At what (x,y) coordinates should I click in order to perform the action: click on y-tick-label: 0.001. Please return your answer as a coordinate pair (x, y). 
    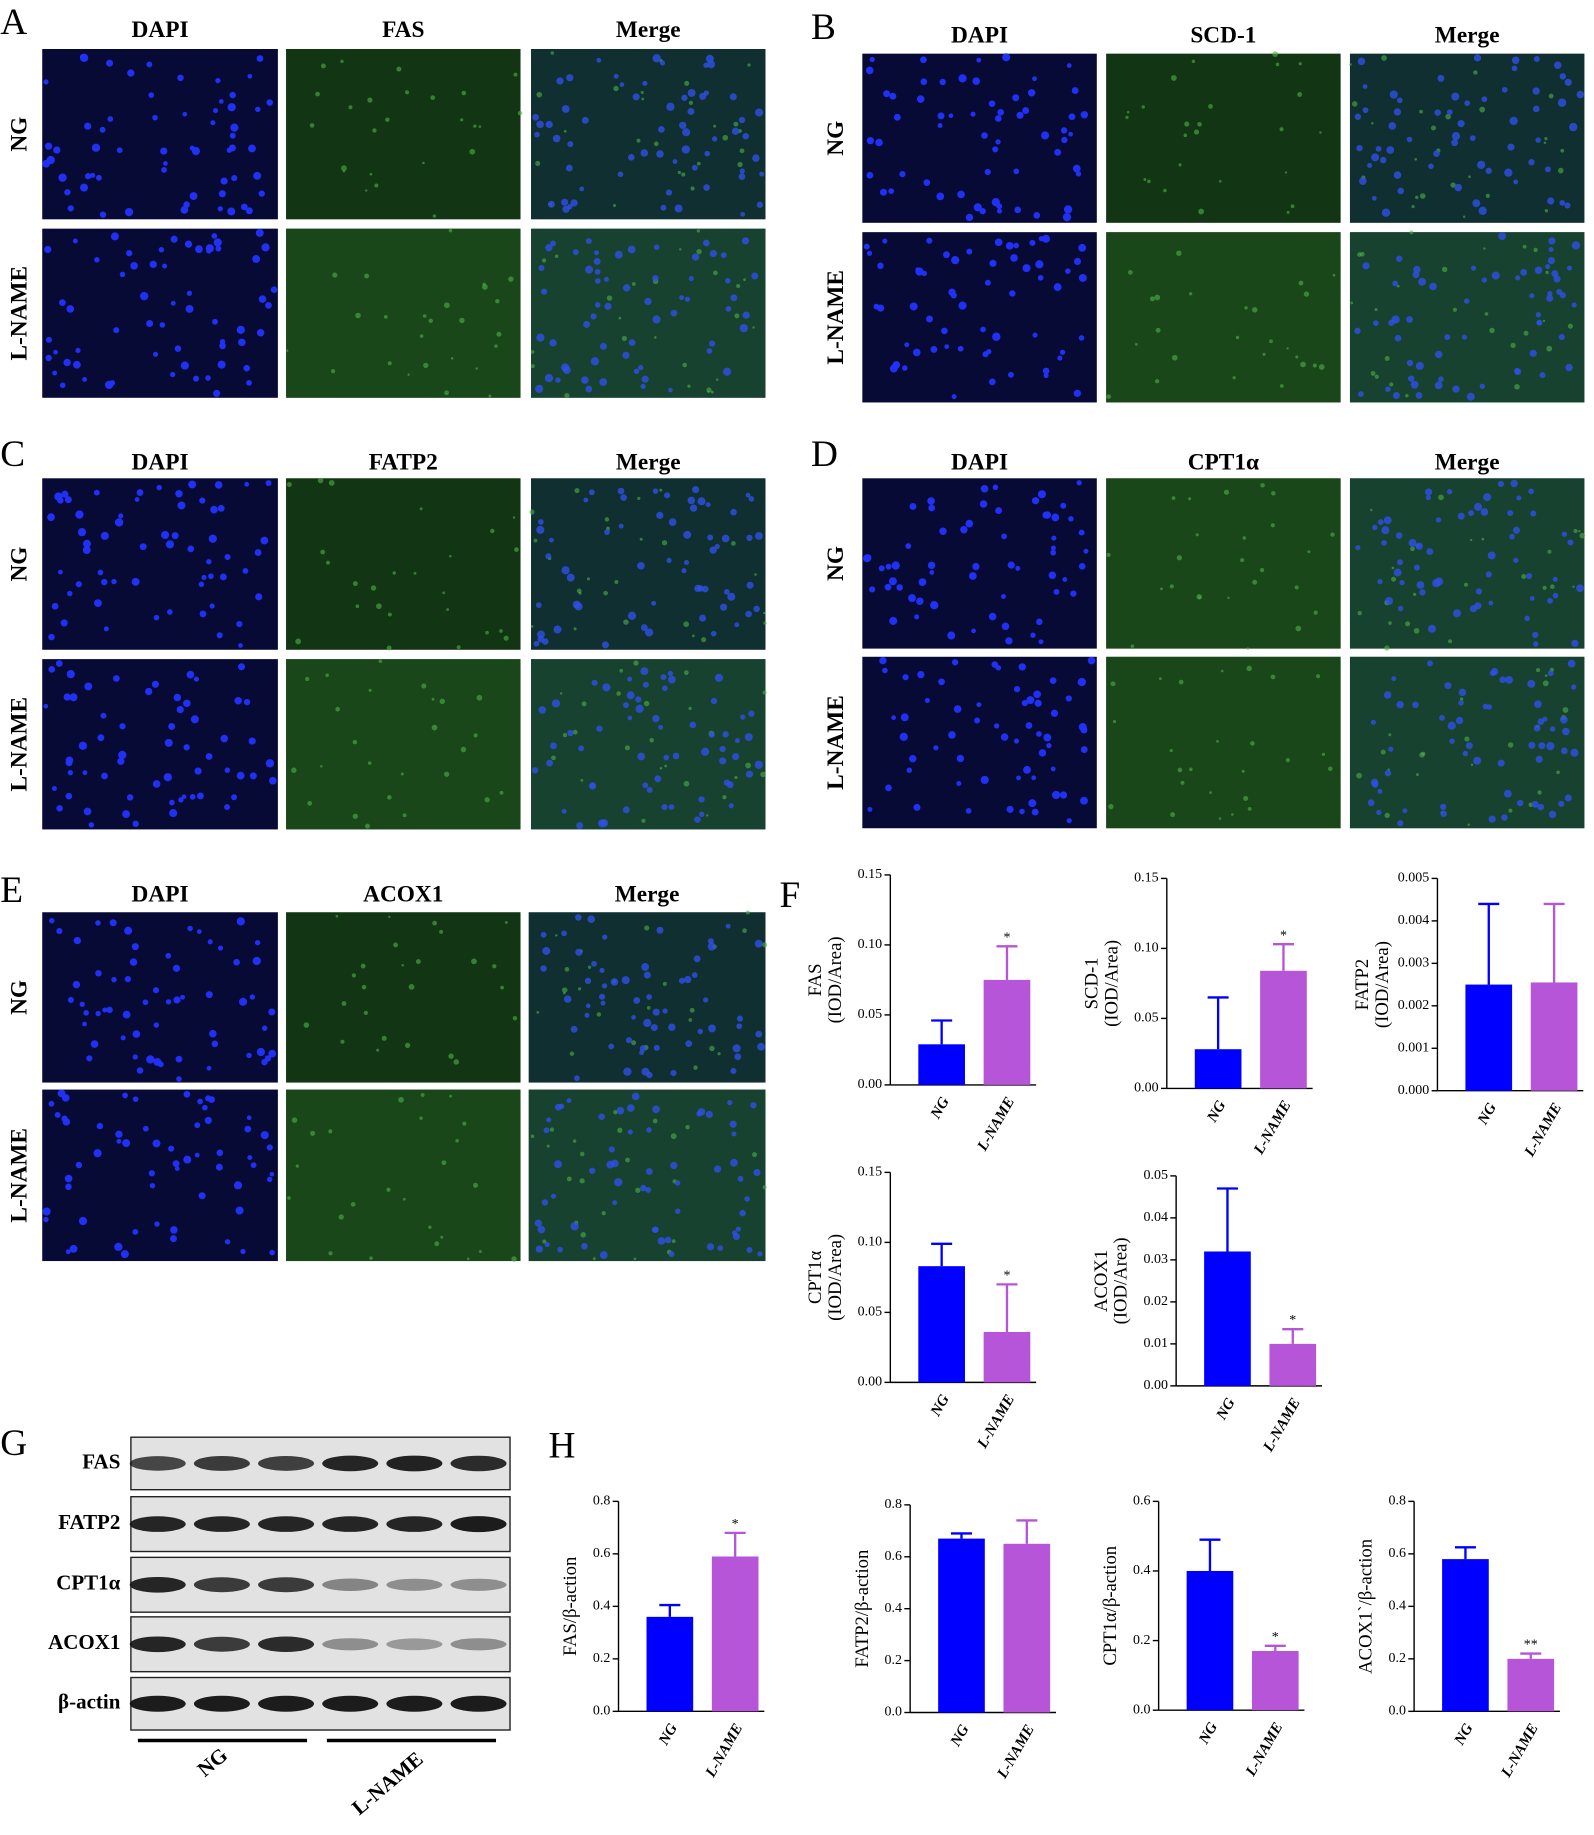
    Looking at the image, I should click on (1413, 1047).